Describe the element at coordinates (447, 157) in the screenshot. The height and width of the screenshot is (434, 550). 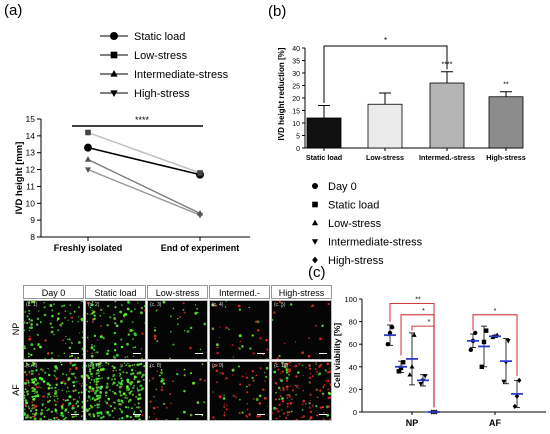
I see `x-tick-label-b: Intermed.-stress` at that location.